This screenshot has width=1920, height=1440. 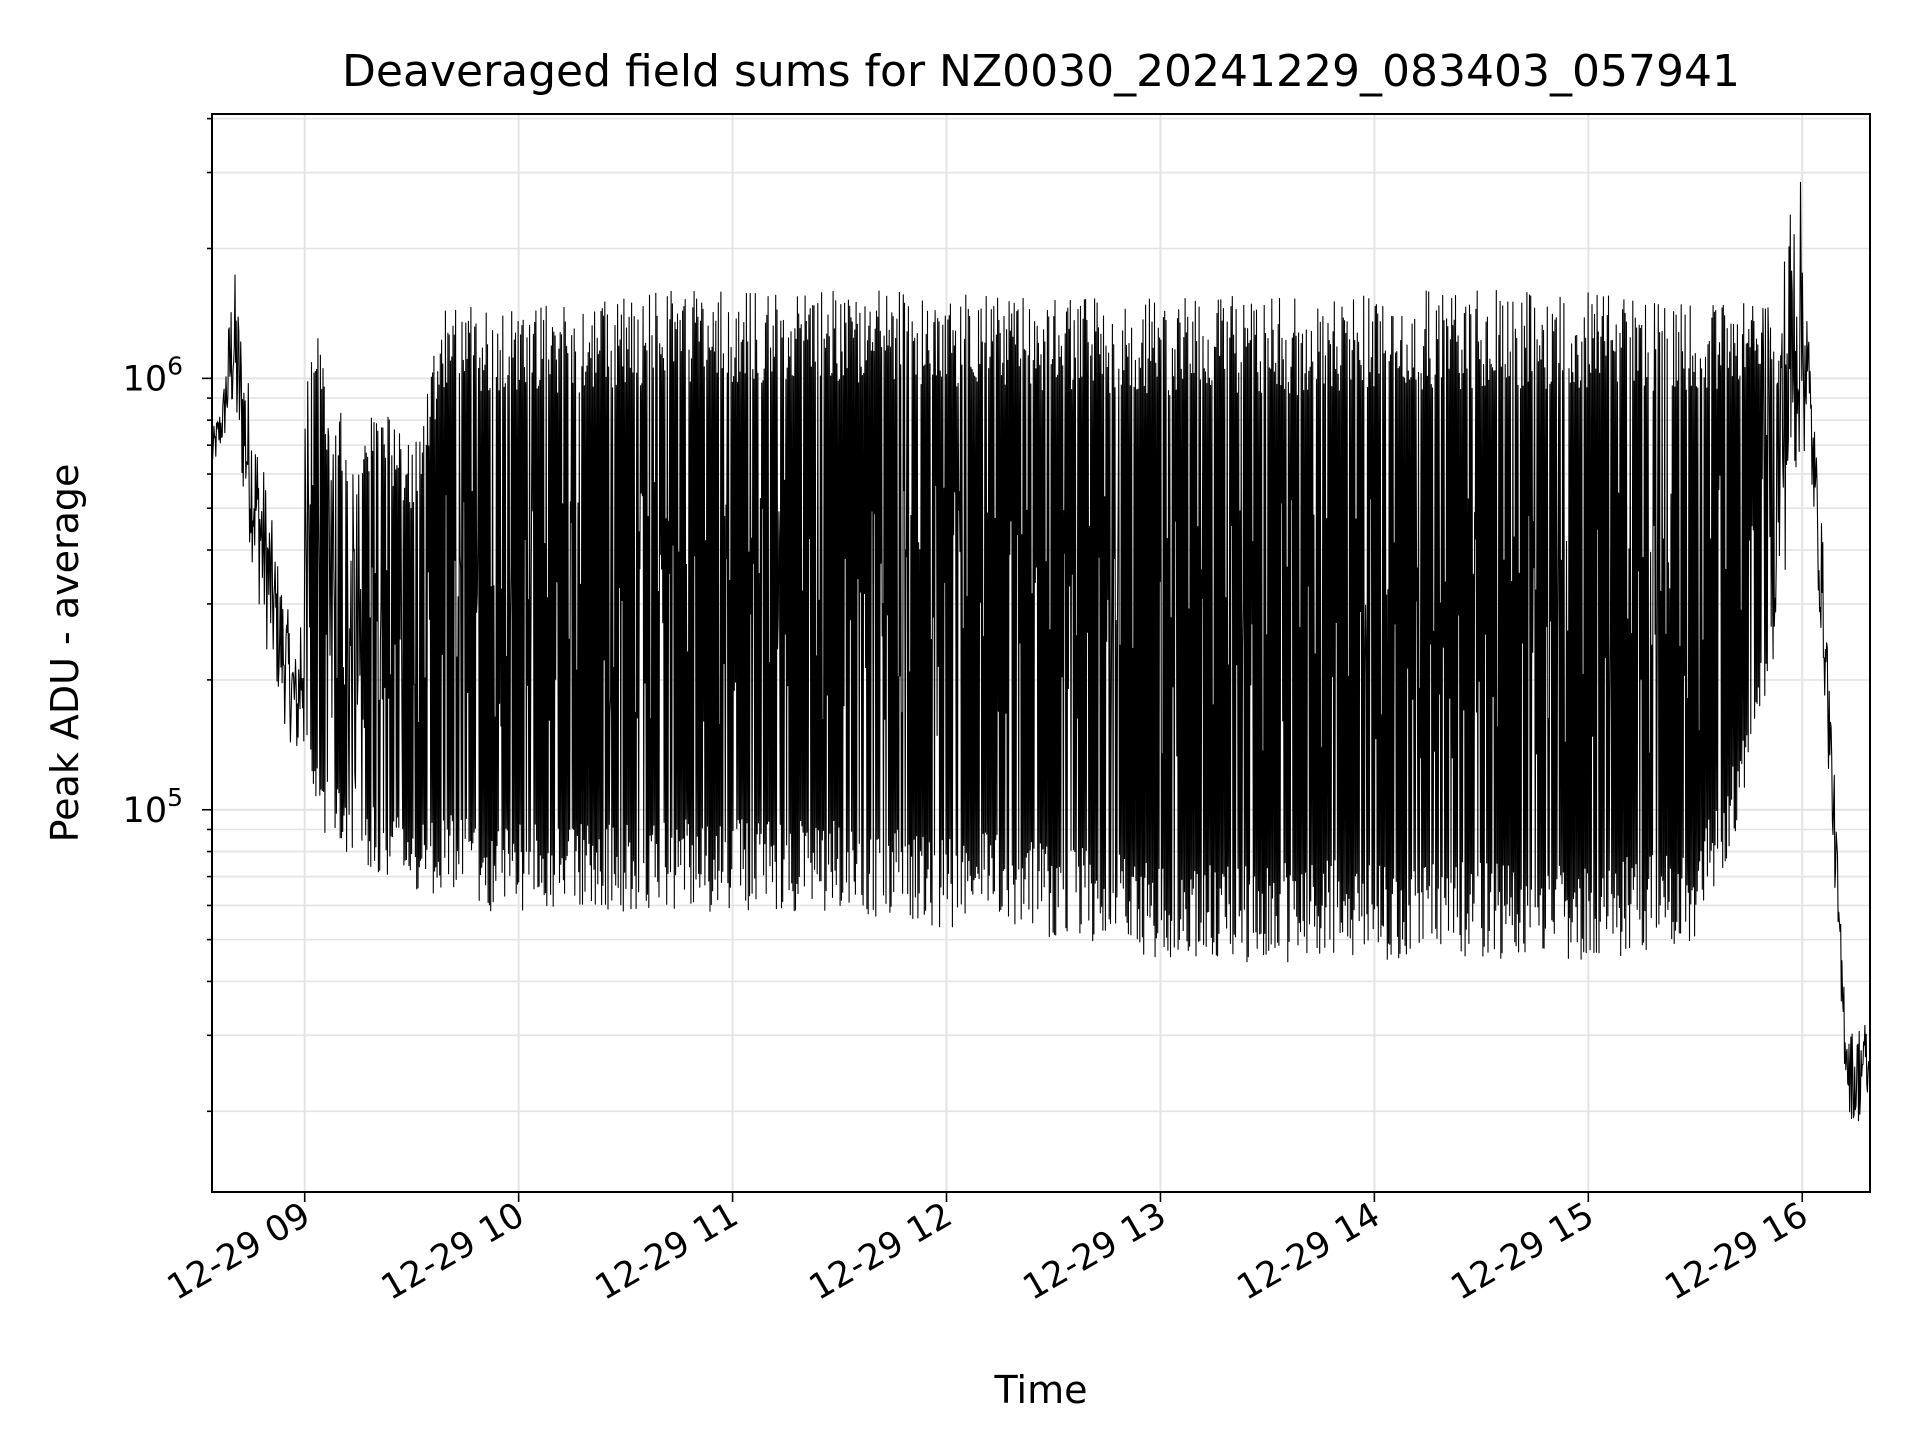 What do you see at coordinates (153, 375) in the screenshot?
I see `y-tick-label: 10⁶` at bounding box center [153, 375].